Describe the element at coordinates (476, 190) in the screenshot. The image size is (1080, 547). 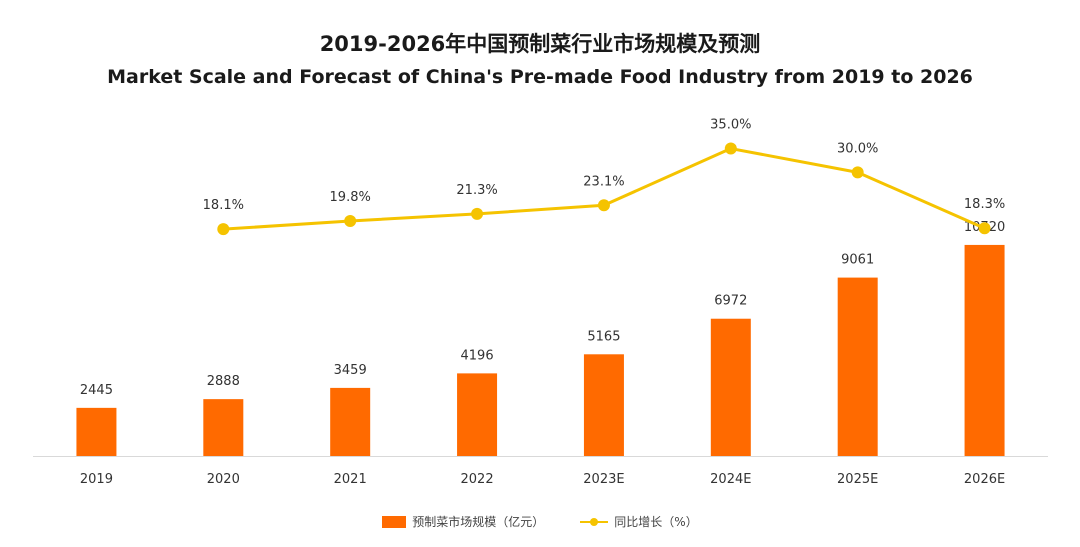
I see `growth-value-label: 21.3%` at that location.